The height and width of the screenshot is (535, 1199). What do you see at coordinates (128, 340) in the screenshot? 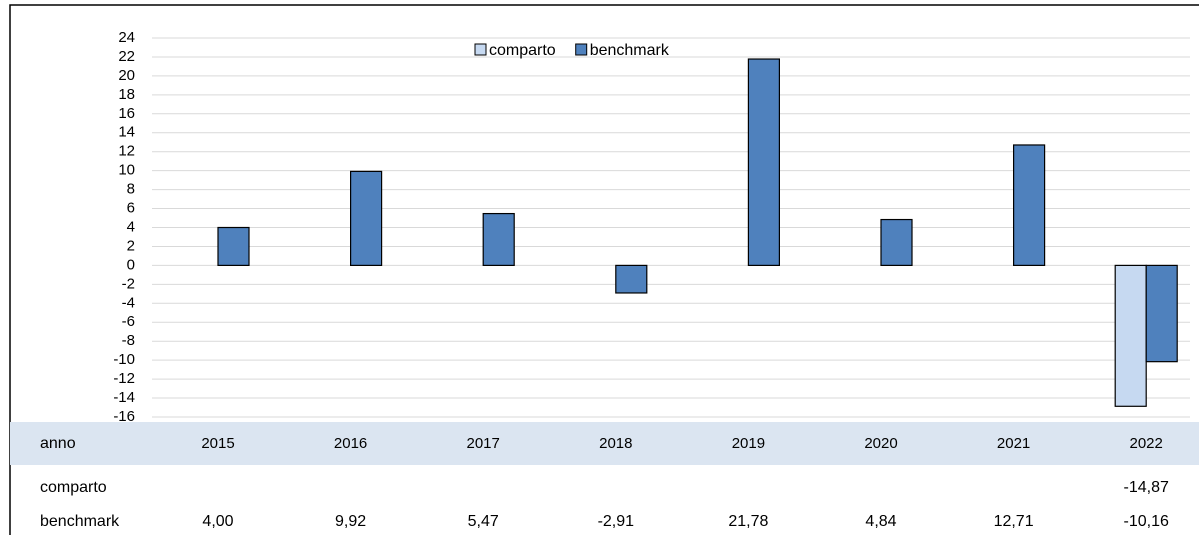
I see `y-tick-label: -8` at bounding box center [128, 340].